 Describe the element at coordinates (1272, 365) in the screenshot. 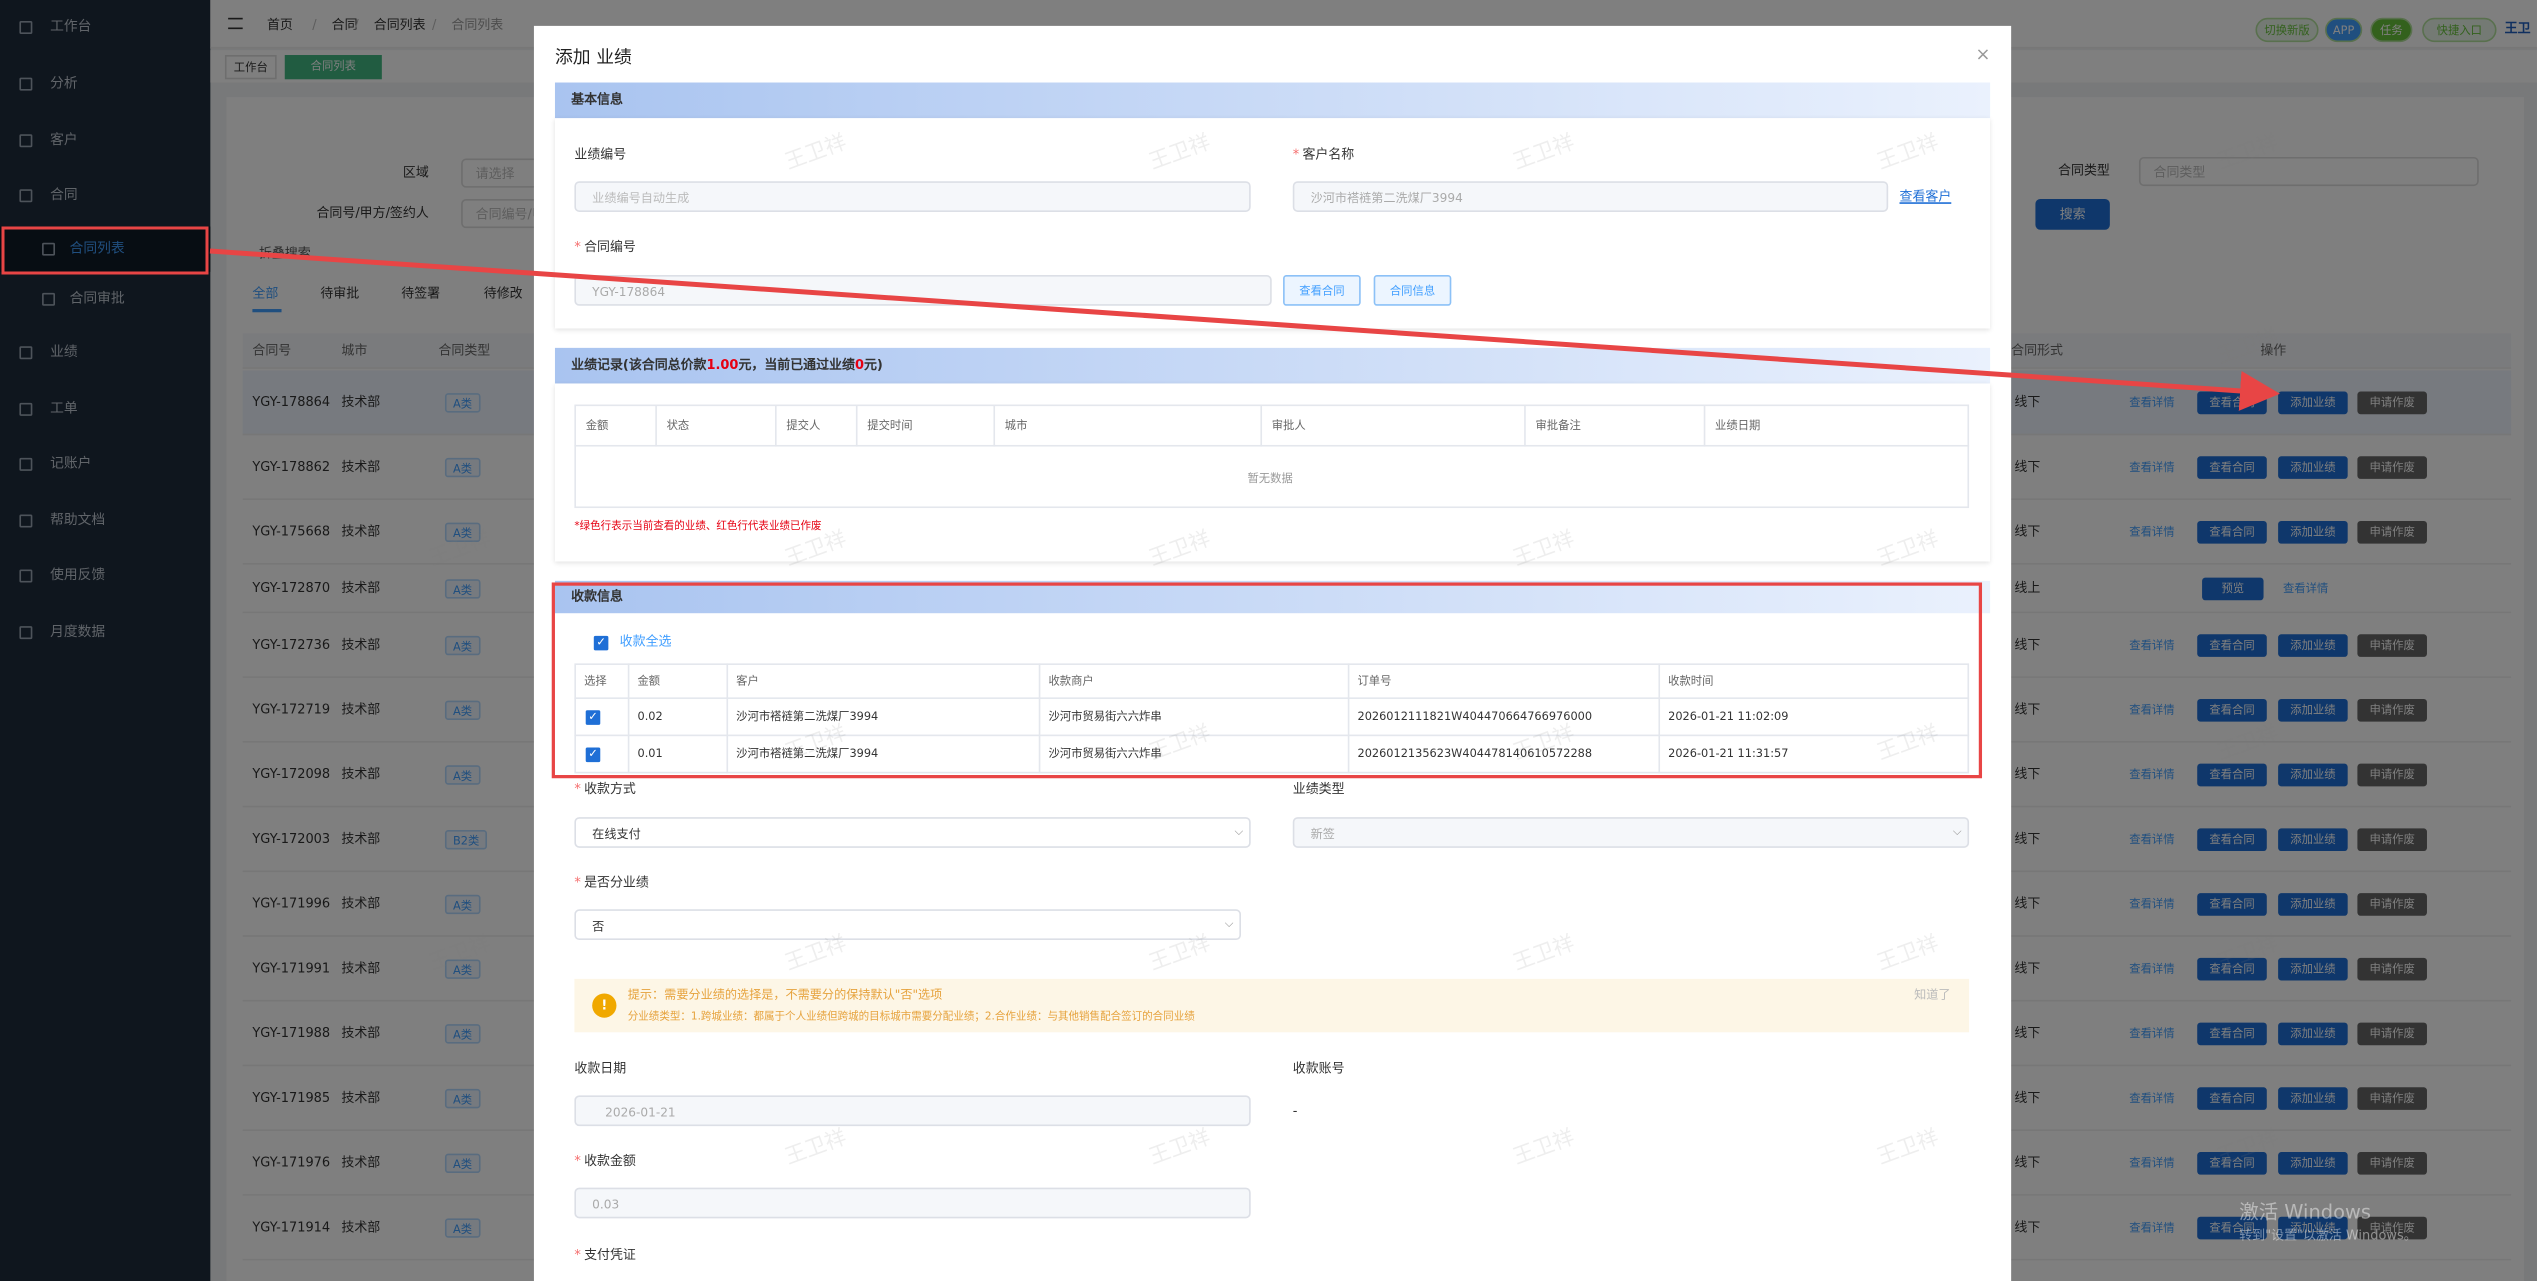

I see `section-header: 业绩记录(该合同总价款1.00元，当前已通过业绩0元)` at that location.